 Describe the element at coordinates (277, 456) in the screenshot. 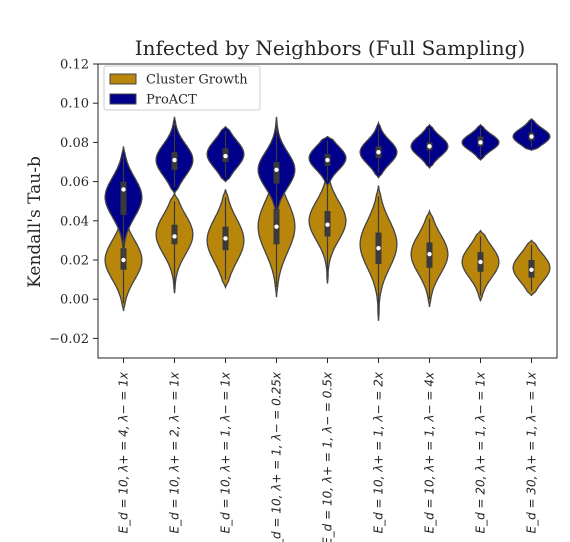

I see `x-tick-label: E_d = 10, λ+ = 1, λ− = 0.25x` at that location.